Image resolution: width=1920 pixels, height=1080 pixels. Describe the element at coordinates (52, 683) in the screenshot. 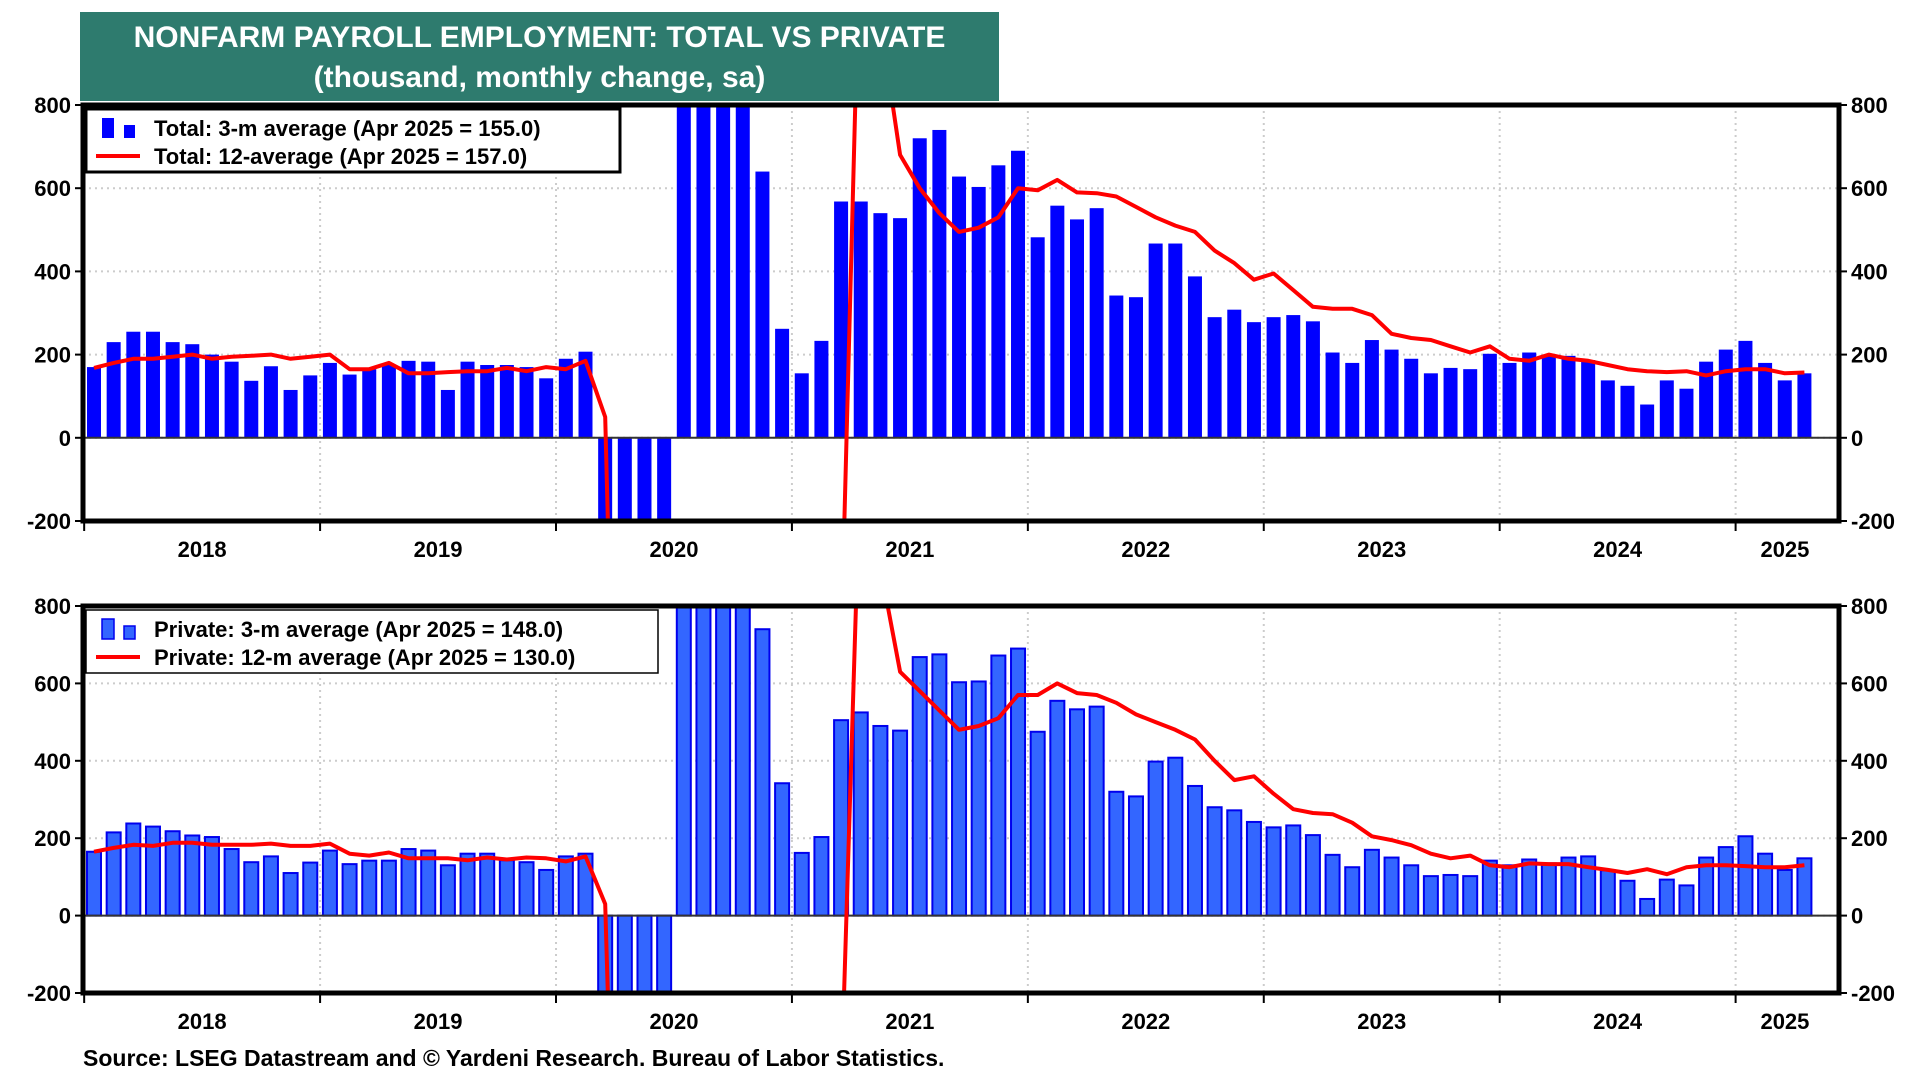

I see `y-tick-label-left: 600` at that location.